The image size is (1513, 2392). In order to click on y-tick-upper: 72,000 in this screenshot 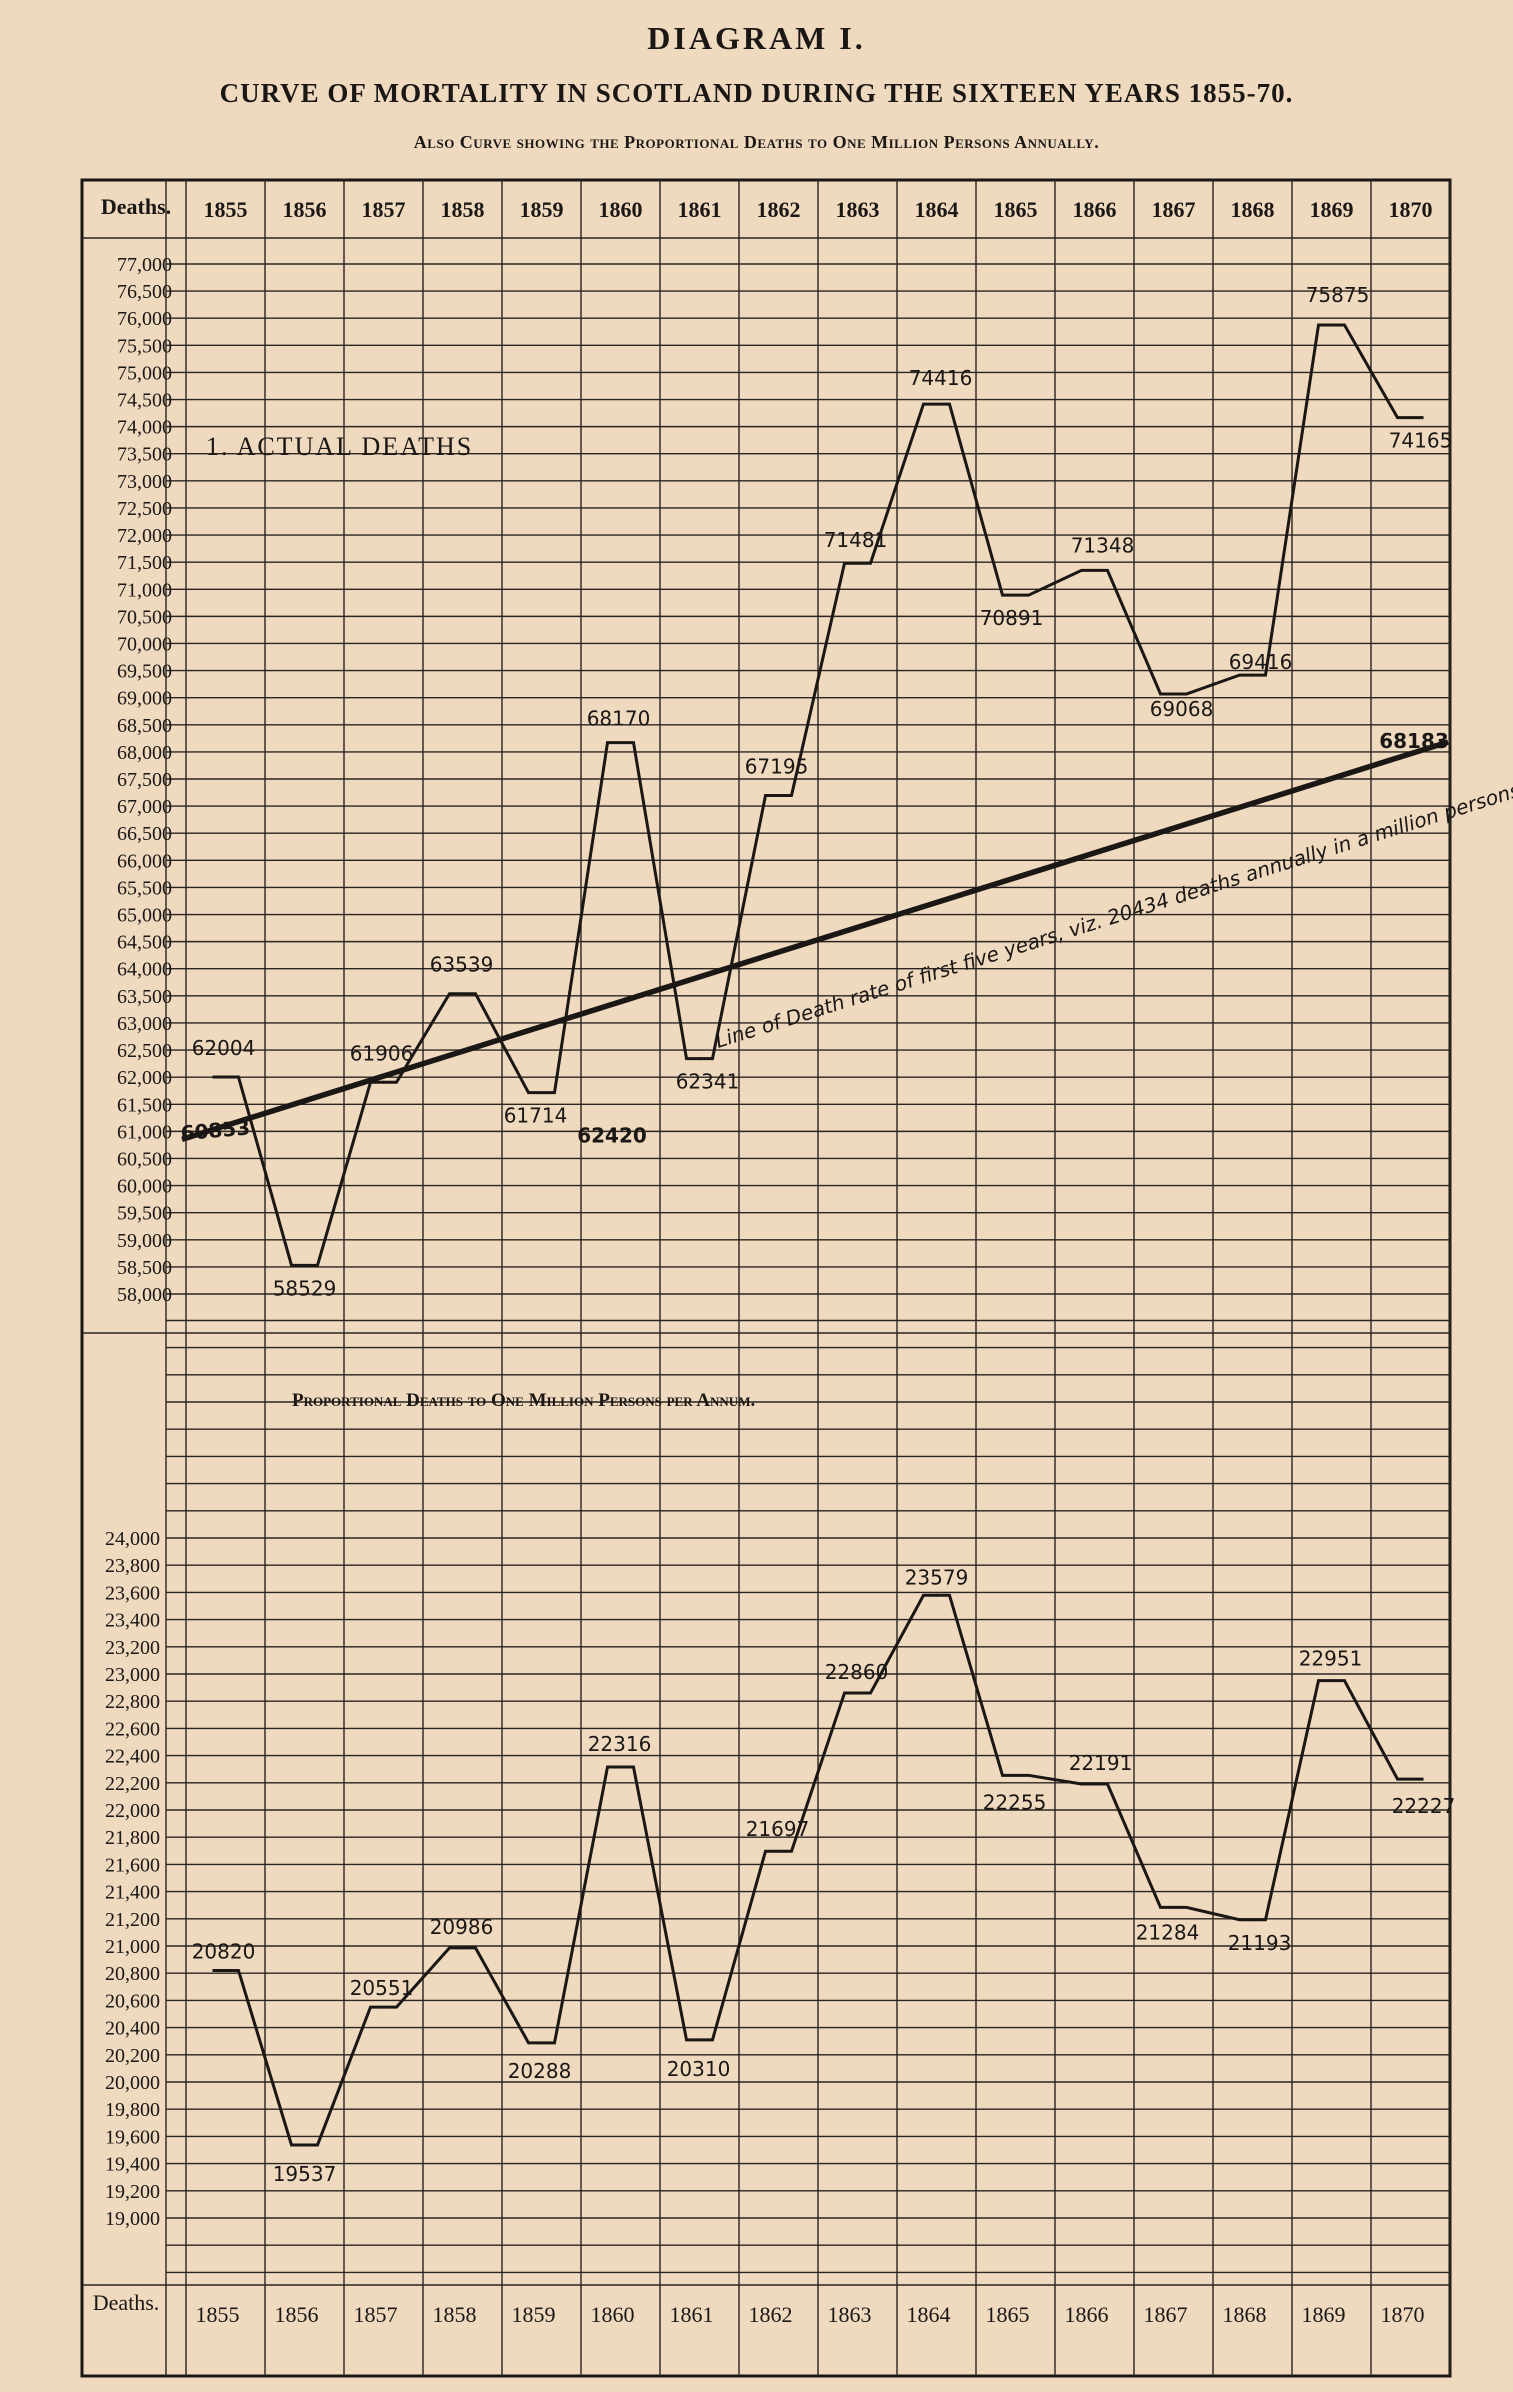, I will do `click(144, 536)`.